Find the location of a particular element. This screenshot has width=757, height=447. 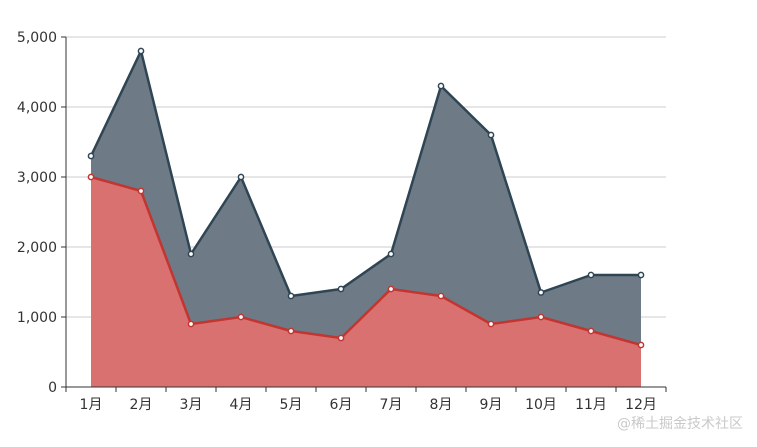

x-tick-label: 8月 is located at coordinates (441, 405).